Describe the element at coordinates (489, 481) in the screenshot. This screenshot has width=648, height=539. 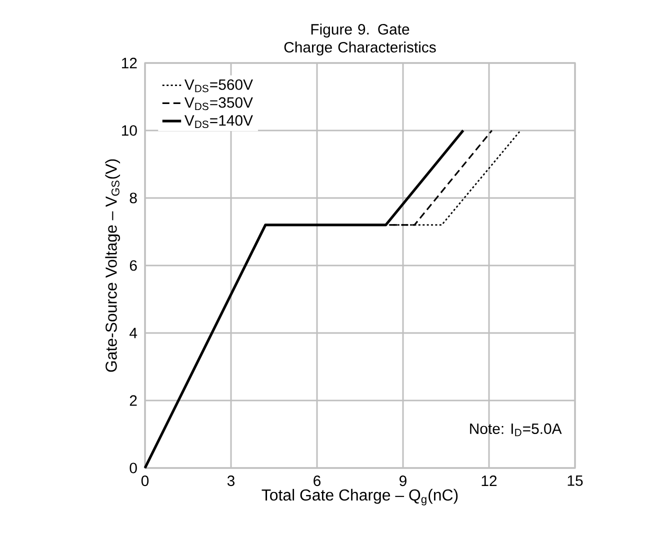
I see `x-tick-label: 12` at that location.